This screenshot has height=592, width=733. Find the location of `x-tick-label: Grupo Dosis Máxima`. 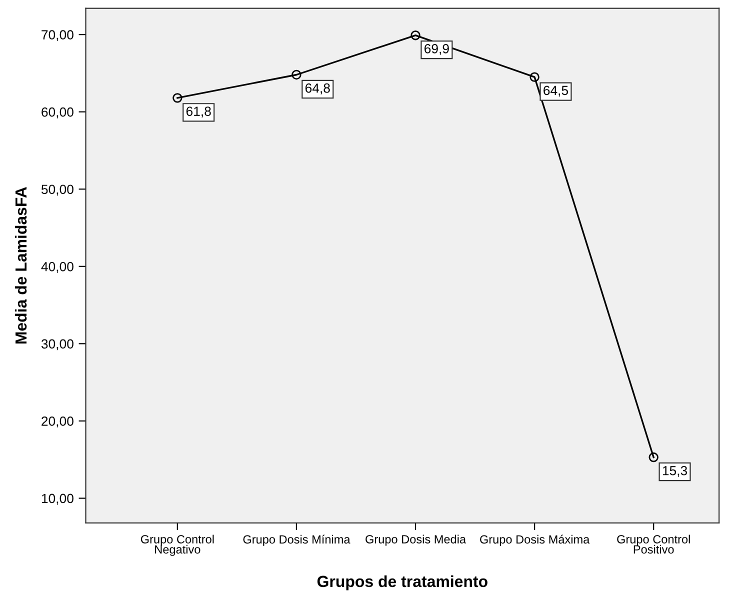

x-tick-label: Grupo Dosis Máxima is located at coordinates (535, 540).